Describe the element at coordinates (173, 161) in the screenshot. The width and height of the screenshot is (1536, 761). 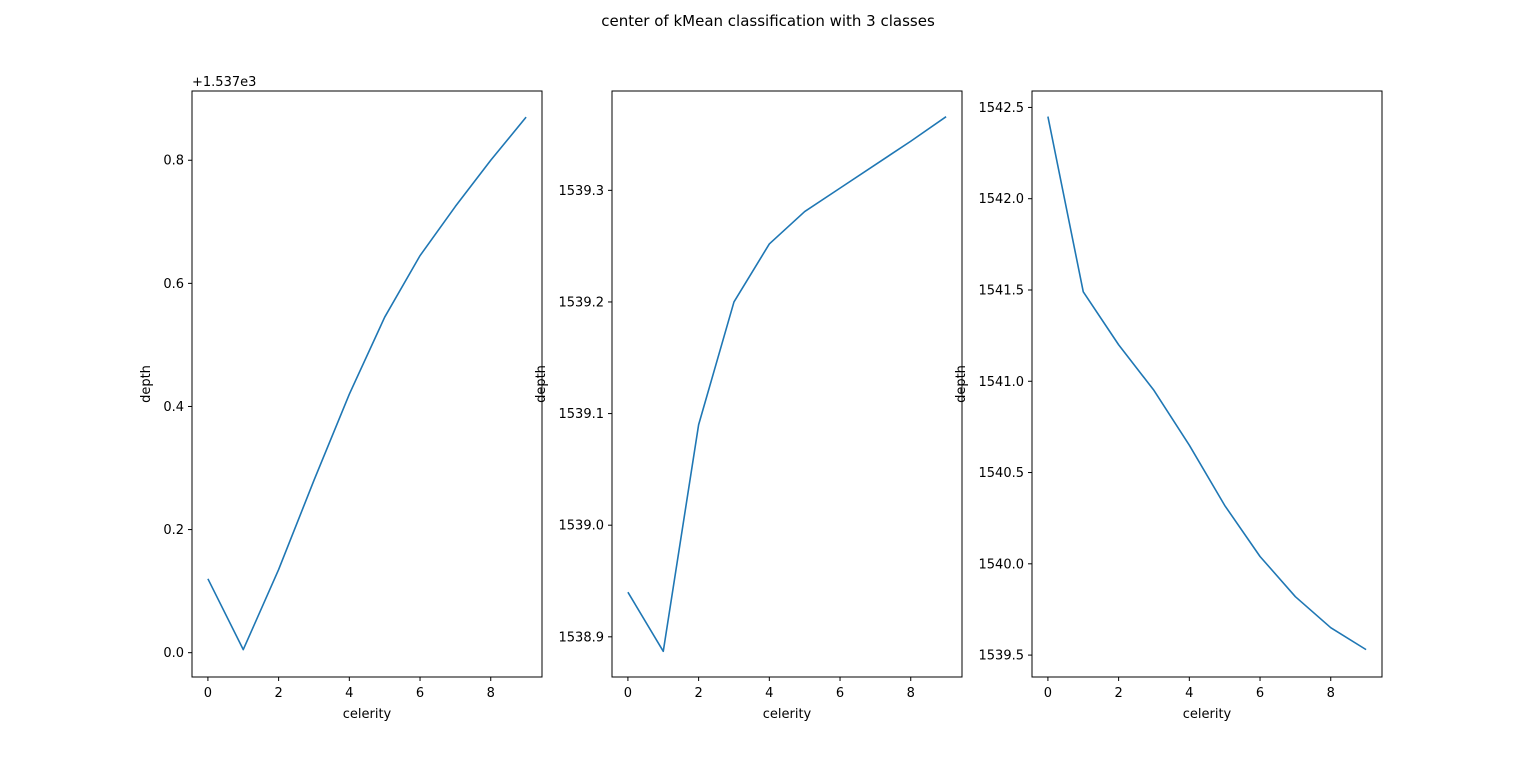
I see `y-tick-label: 0.8` at that location.